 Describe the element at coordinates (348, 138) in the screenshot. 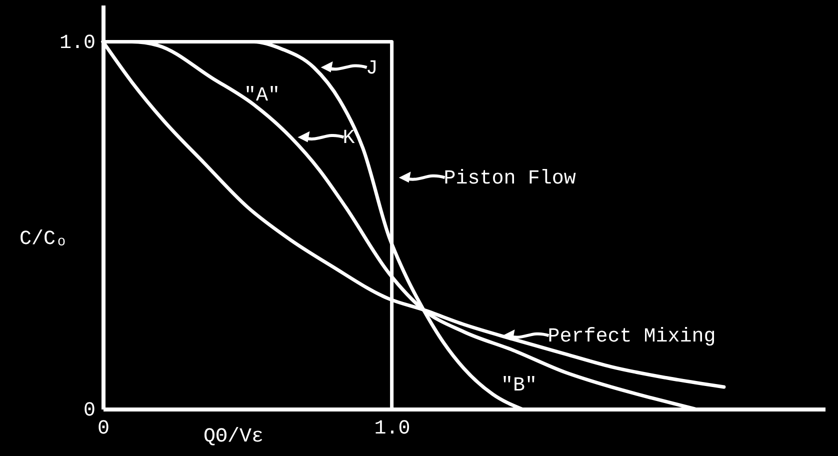

I see `annotation: K` at that location.